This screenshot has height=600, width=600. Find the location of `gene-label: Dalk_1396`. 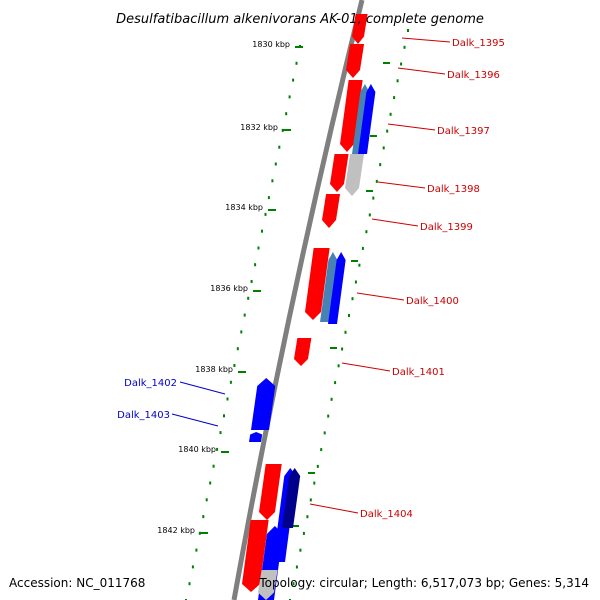

gene-label: Dalk_1396 is located at coordinates (473, 75).